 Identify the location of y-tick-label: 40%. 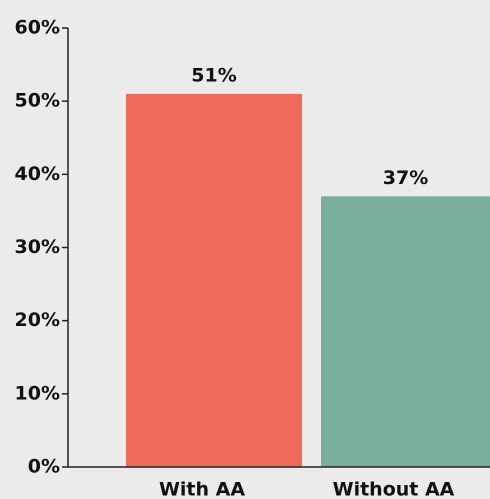
(37, 174).